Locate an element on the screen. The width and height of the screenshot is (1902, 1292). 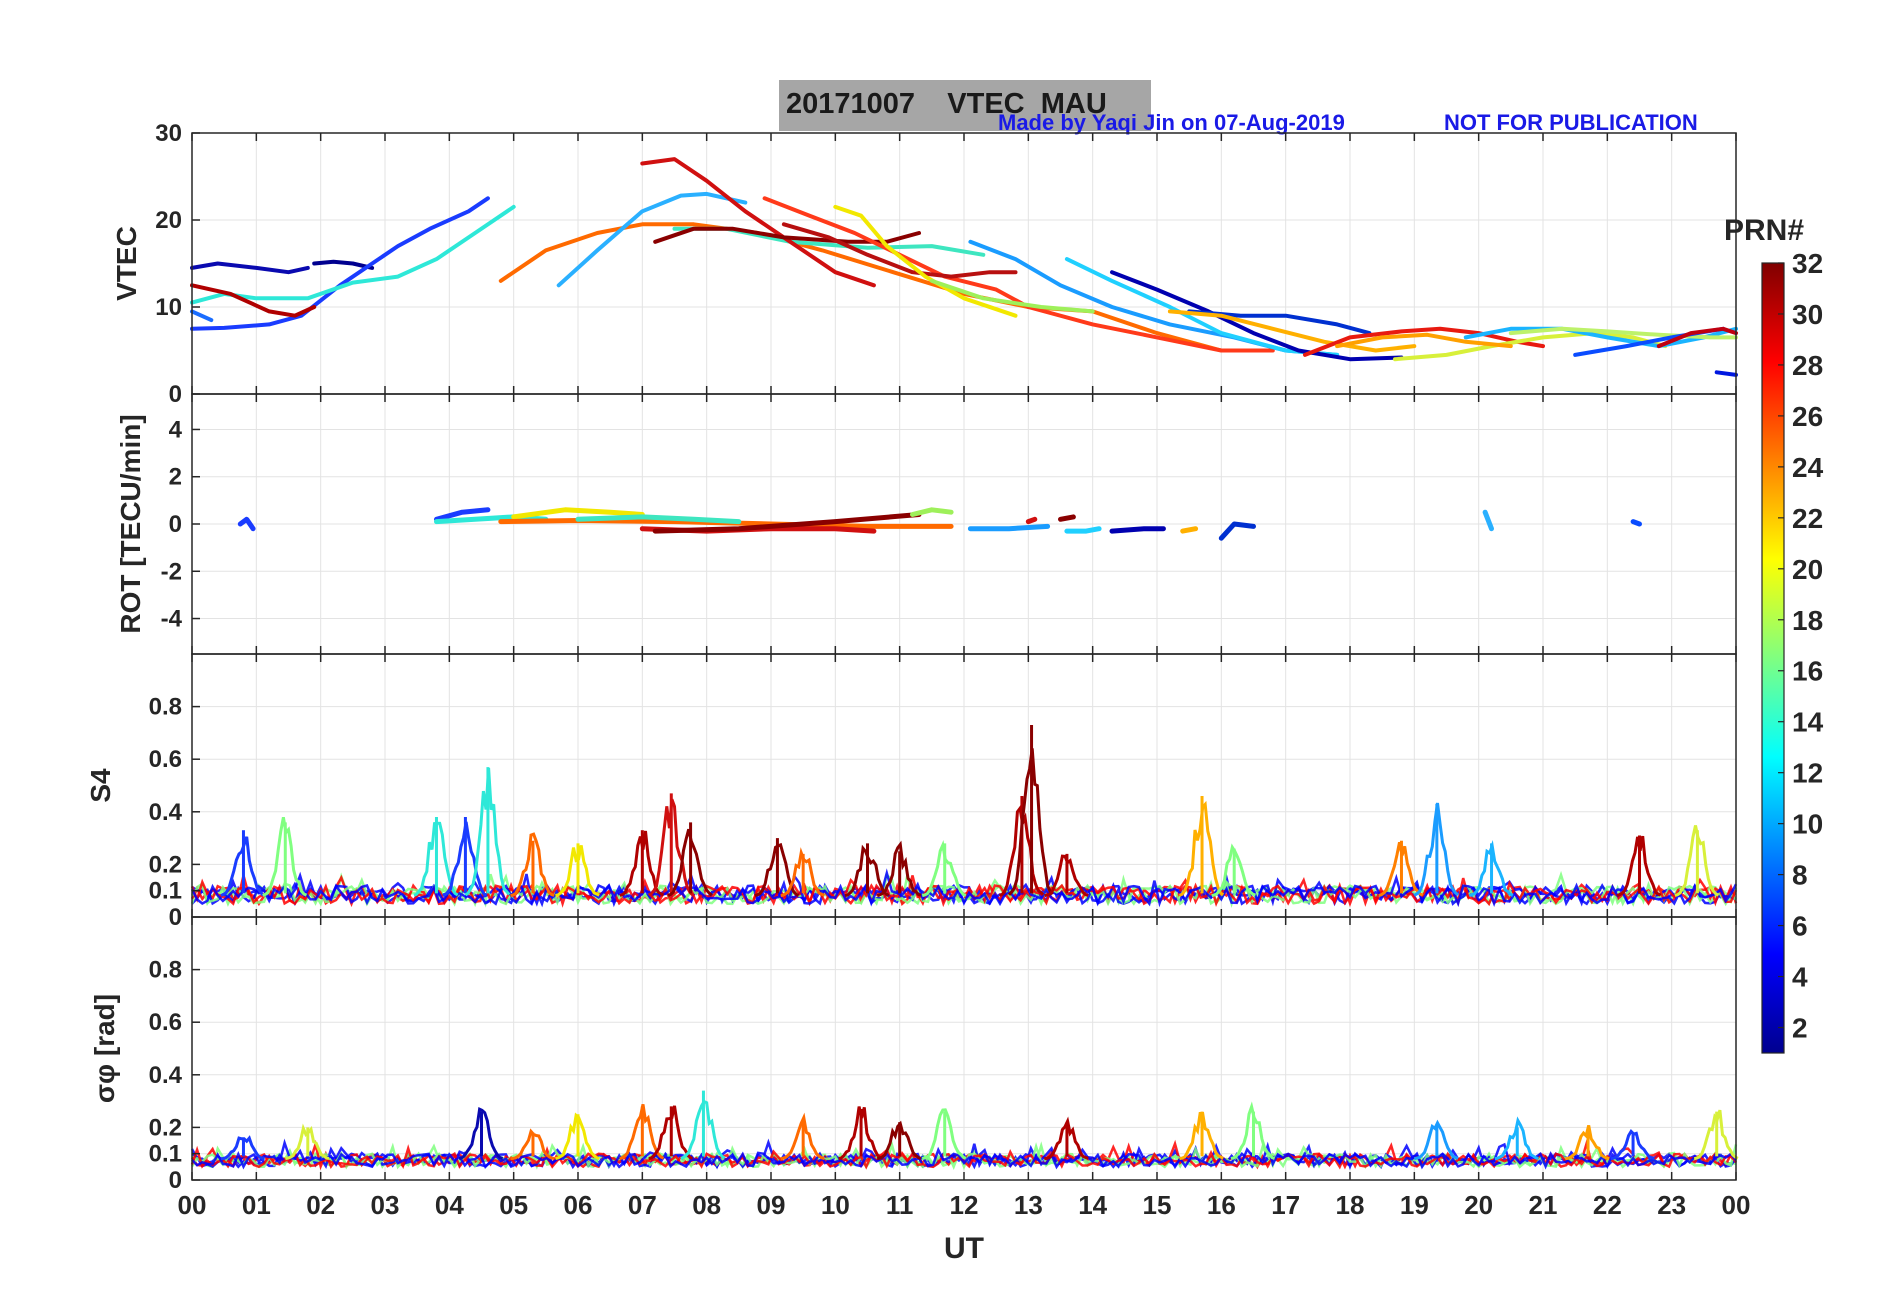
not-for-publication-text: NOT FOR PUBLICATION is located at coordinates (1571, 122).